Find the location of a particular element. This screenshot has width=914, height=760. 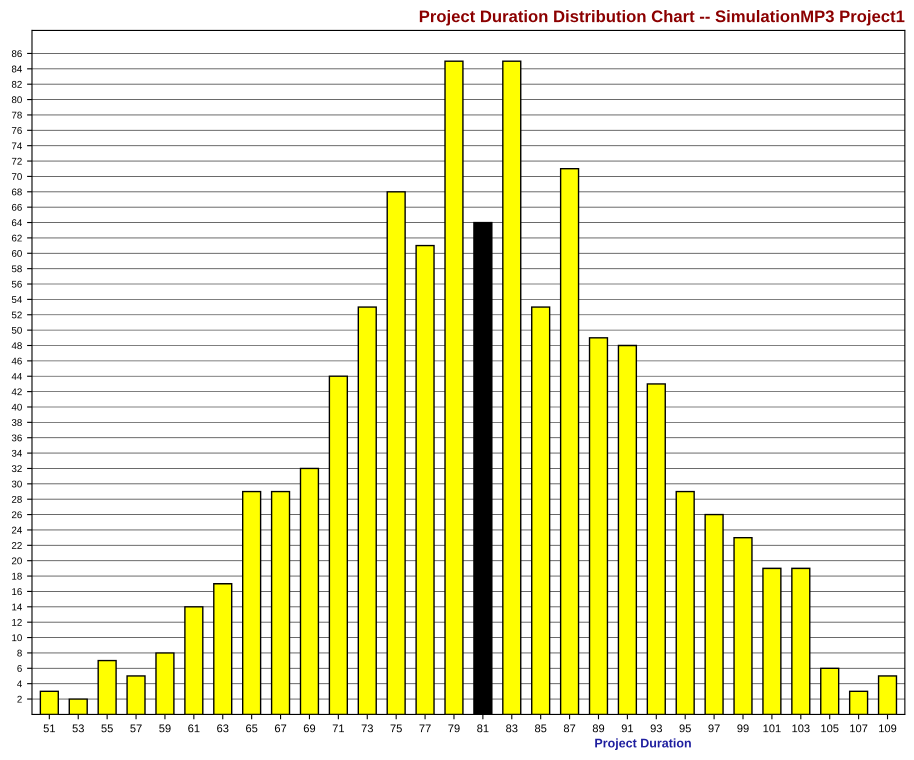

y-tick-label: 82 is located at coordinates (17, 84).